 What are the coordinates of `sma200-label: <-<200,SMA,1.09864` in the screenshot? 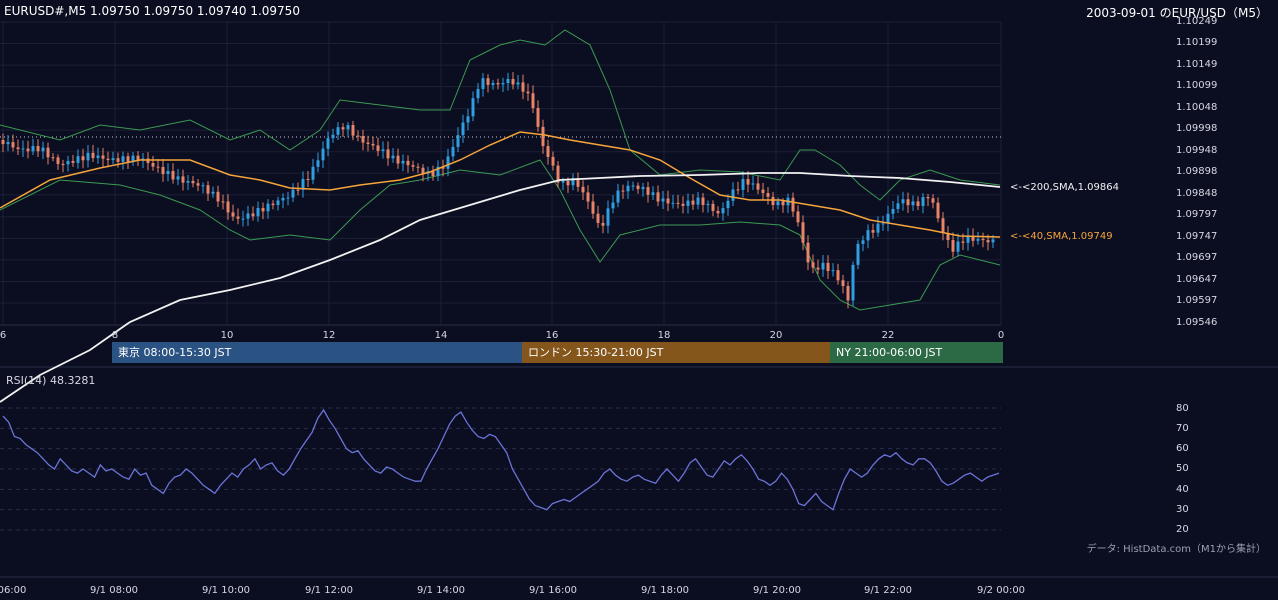 It's located at (1064, 187).